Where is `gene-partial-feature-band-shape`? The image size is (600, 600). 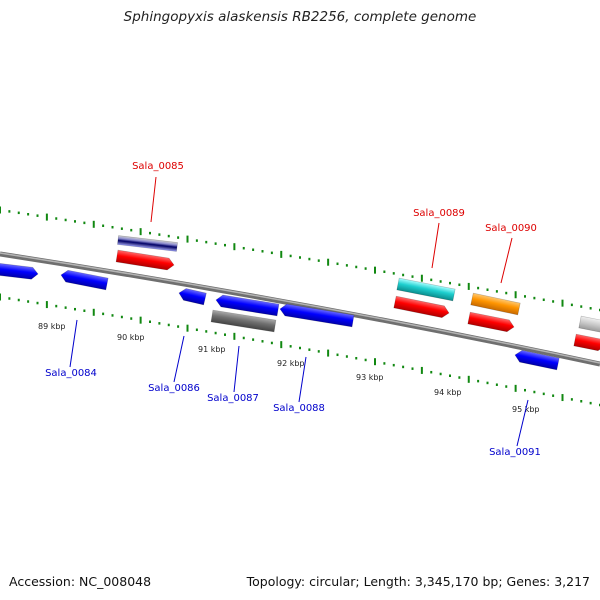
gene-partial-feature-band-shape is located at coordinates (589, 324).